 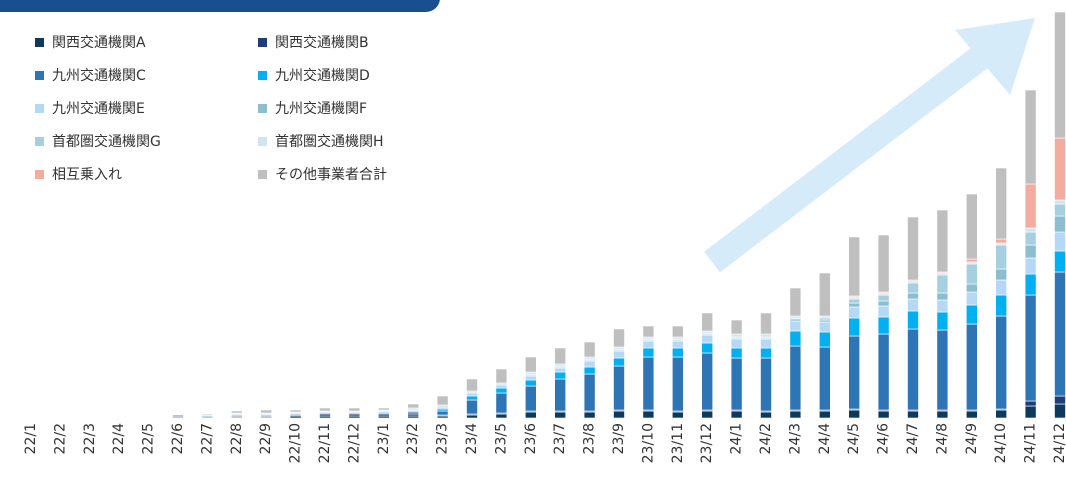 What do you see at coordinates (913, 438) in the screenshot?
I see `x-tick-label: 24/7` at bounding box center [913, 438].